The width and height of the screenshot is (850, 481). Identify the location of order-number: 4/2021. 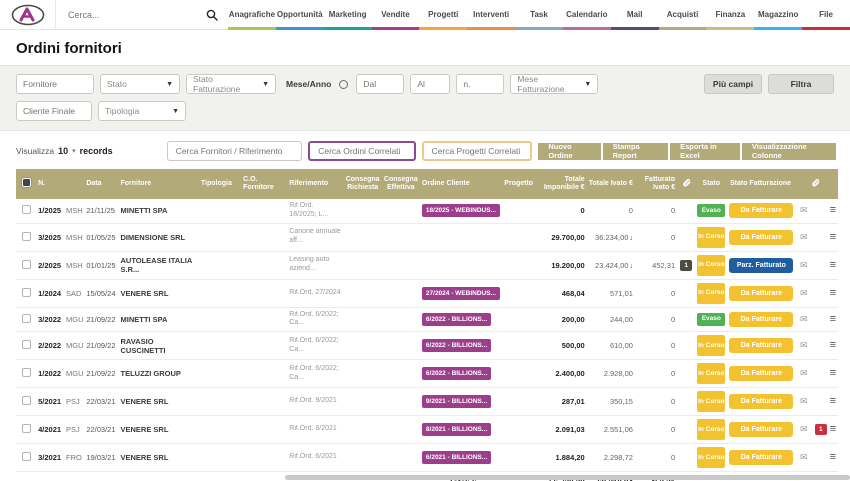
(50, 429).